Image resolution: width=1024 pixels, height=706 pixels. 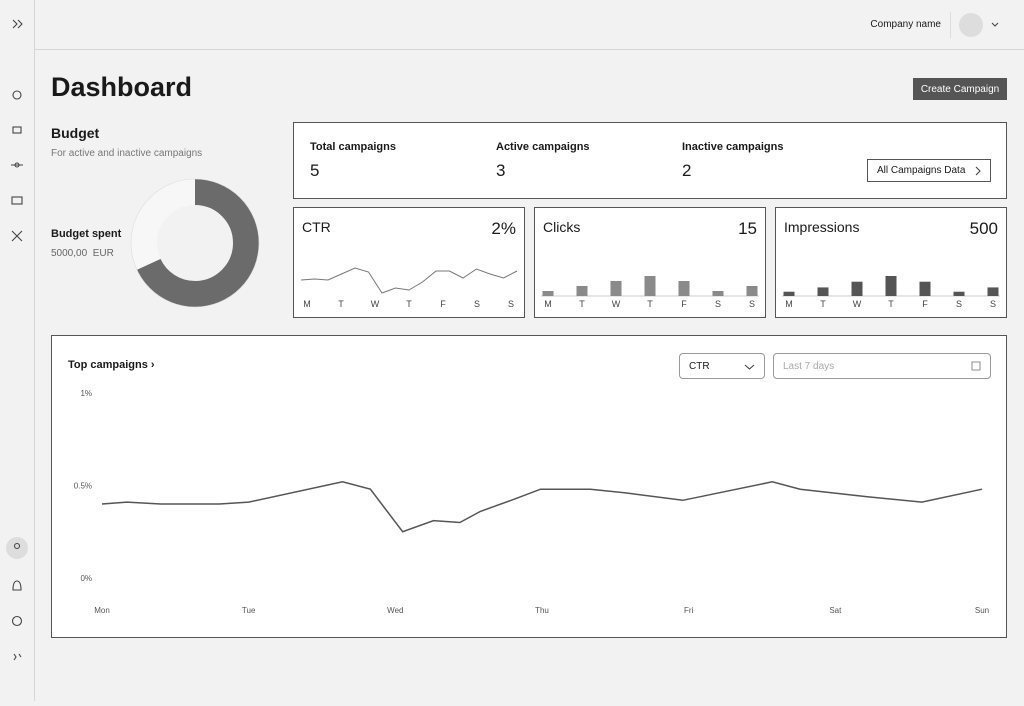 What do you see at coordinates (529, 25) in the screenshot?
I see `top-bar: Company name` at bounding box center [529, 25].